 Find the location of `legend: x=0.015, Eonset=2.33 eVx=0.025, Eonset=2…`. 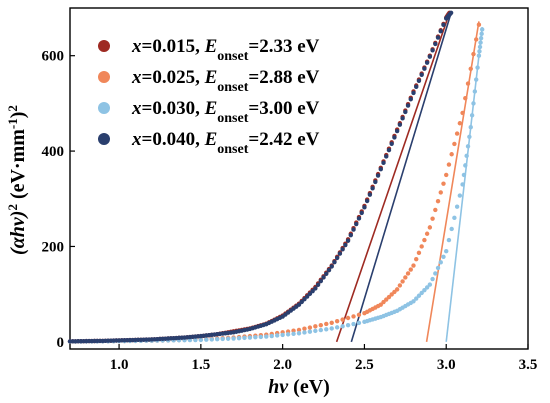

legend: x=0.015, Eonset=2.33 eVx=0.025, Eonset=2… is located at coordinates (209, 96).